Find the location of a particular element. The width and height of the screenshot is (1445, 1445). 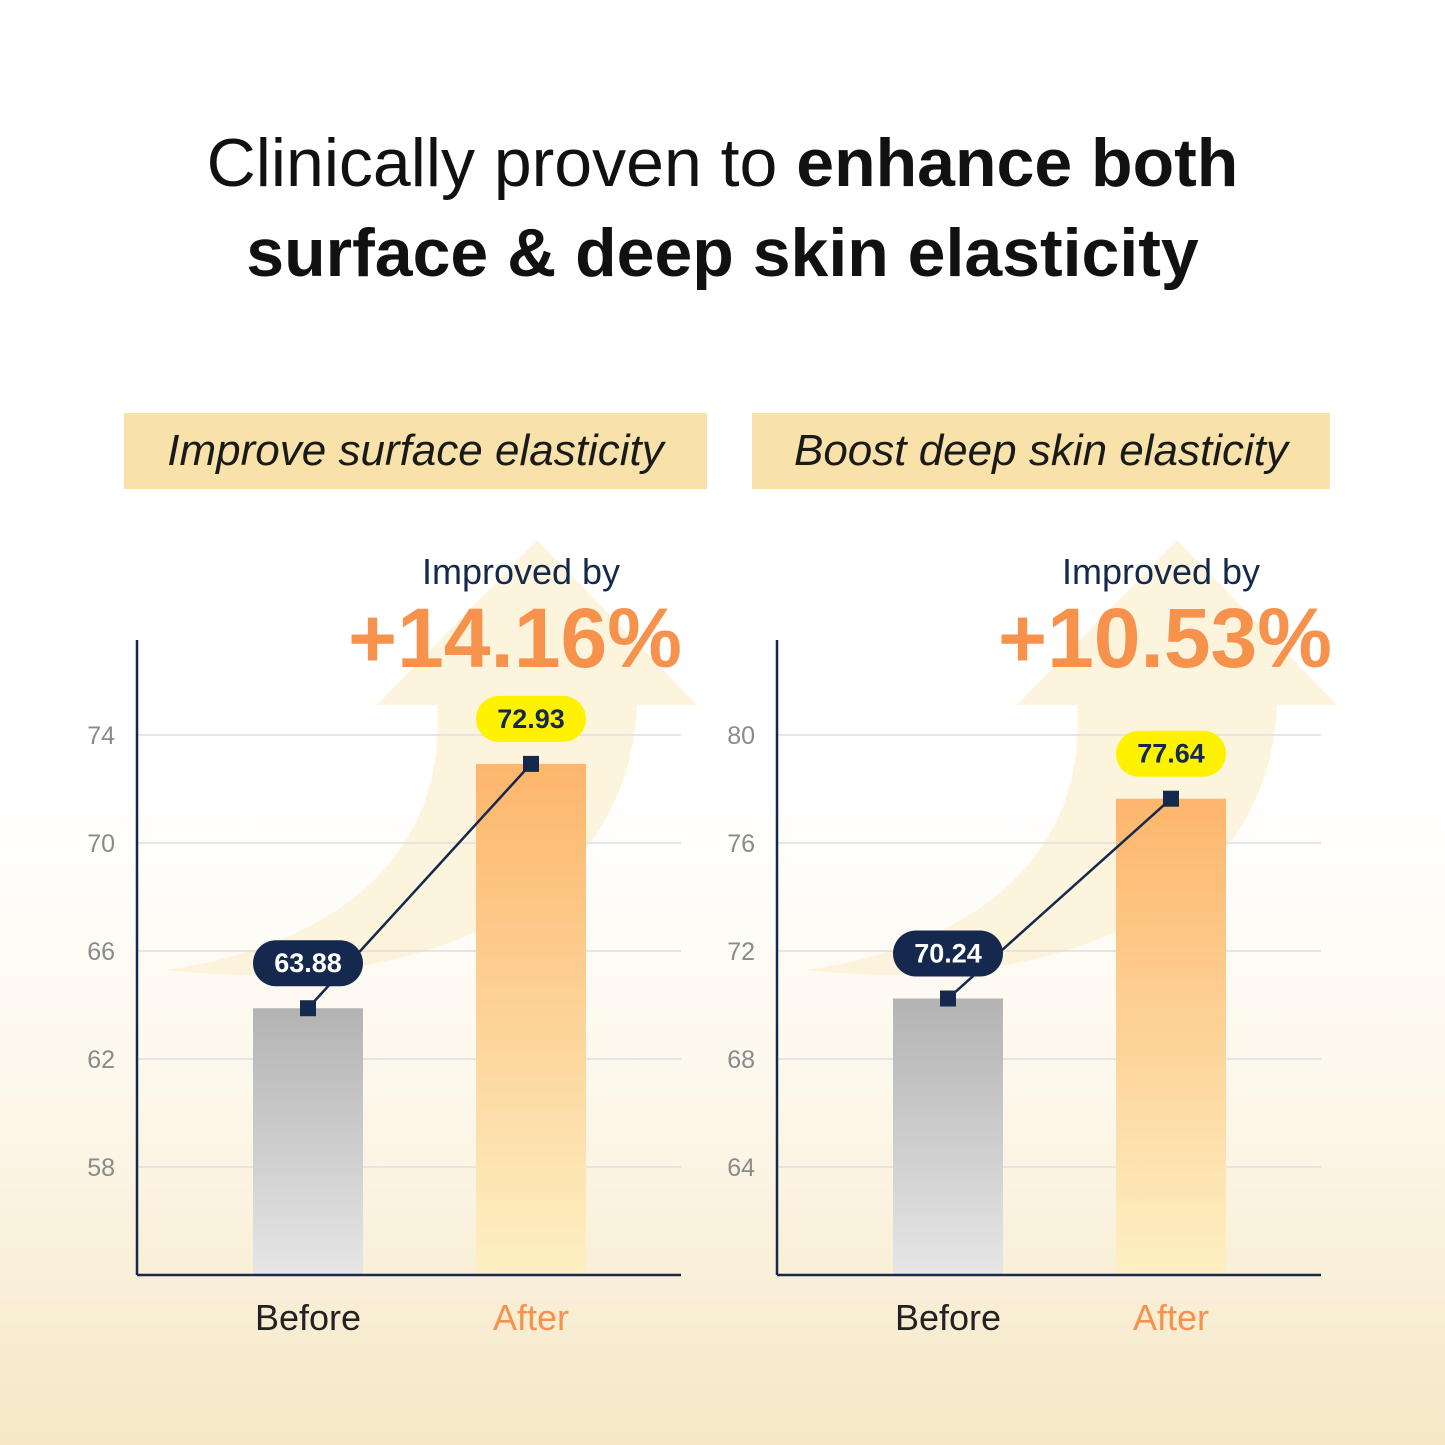

chart-2-title-box: Boost deep skin elasticity is located at coordinates (1041, 451).